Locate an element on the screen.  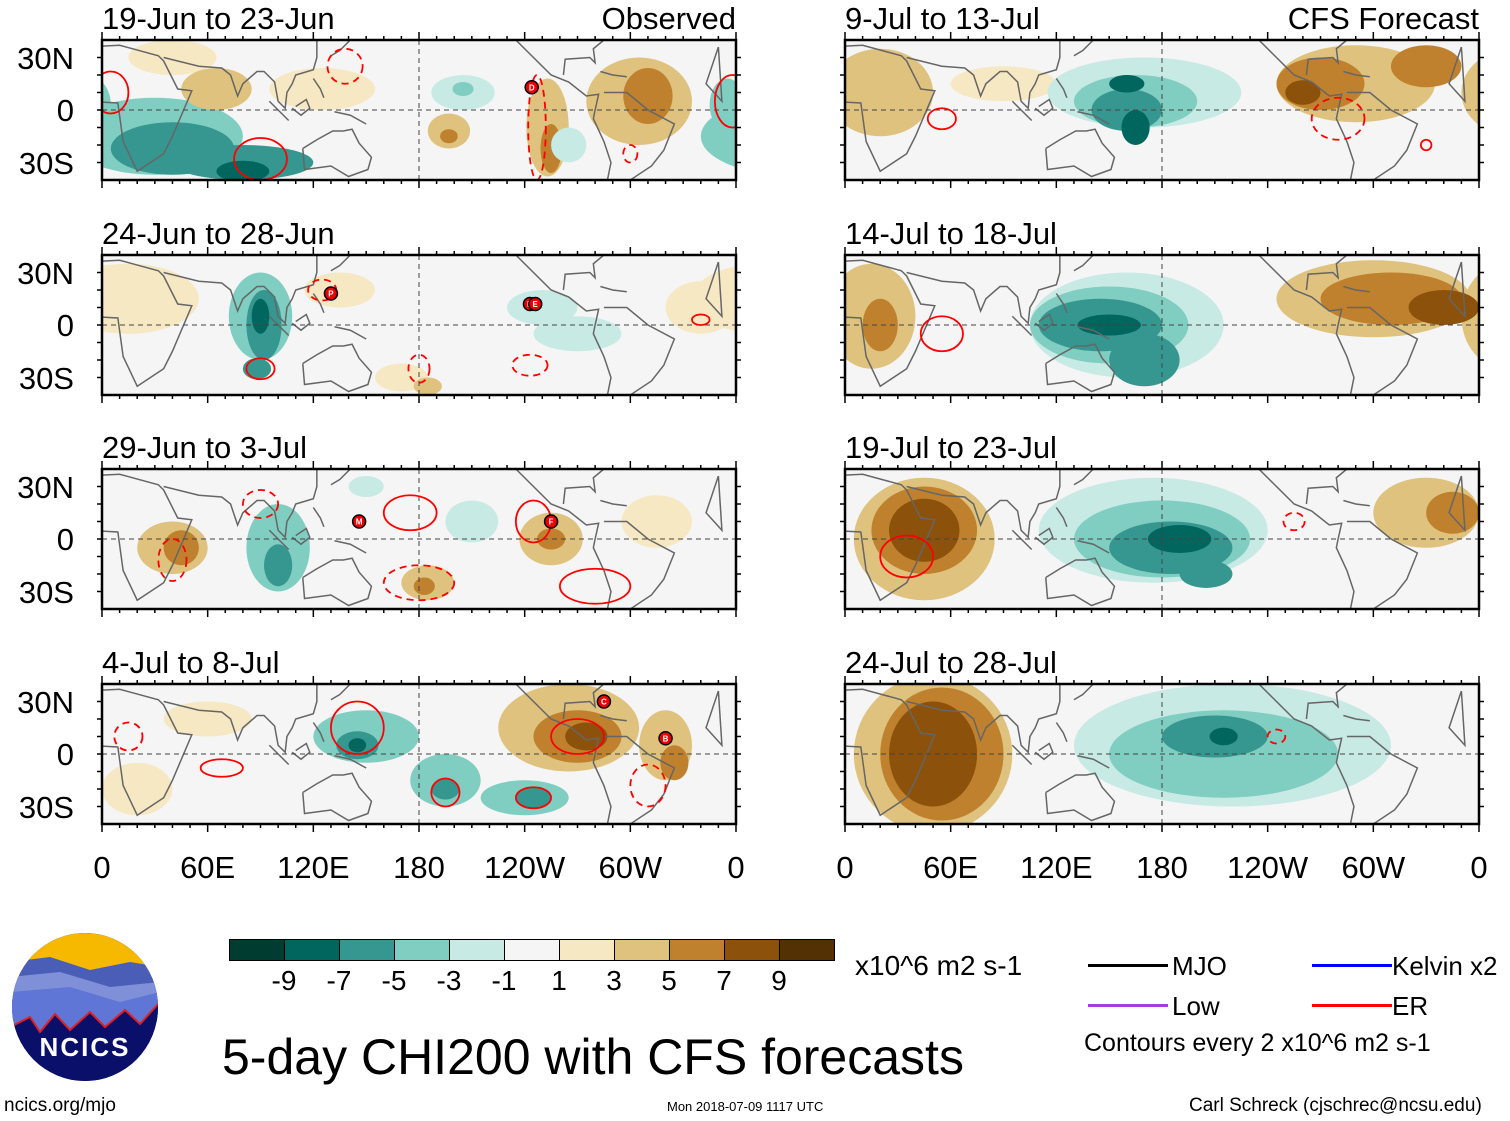
colorbar-label: -3 is located at coordinates (449, 980).